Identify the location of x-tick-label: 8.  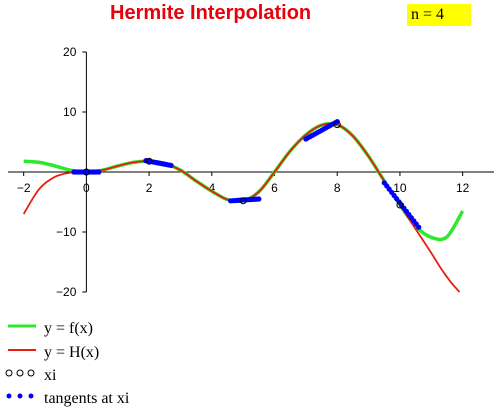
(337, 188).